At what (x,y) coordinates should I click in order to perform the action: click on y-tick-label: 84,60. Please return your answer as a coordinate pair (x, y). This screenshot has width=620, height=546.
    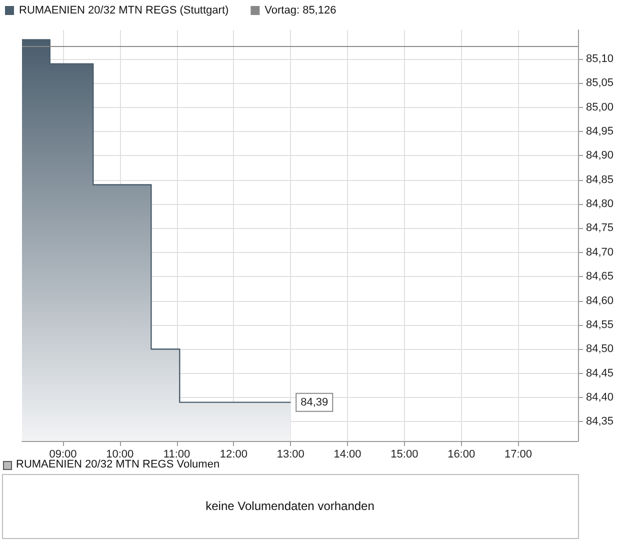
    Looking at the image, I should click on (600, 300).